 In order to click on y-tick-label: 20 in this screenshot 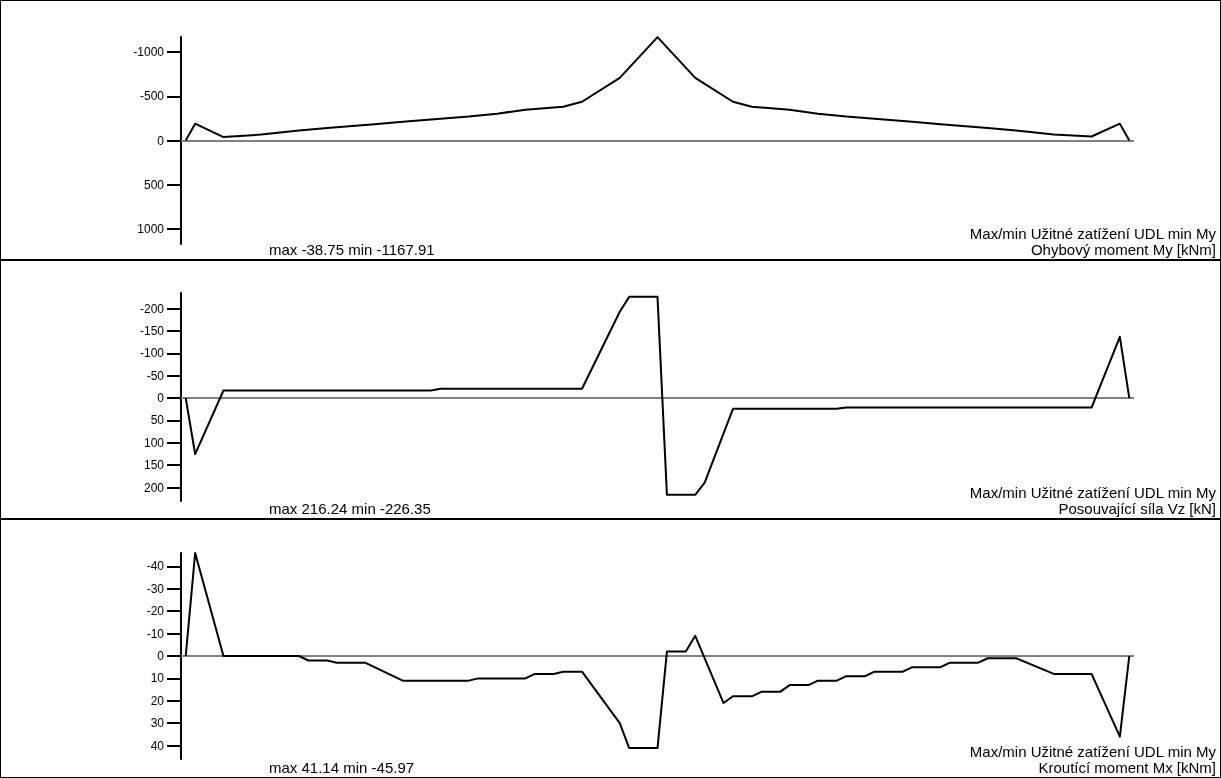, I will do `click(157, 700)`.